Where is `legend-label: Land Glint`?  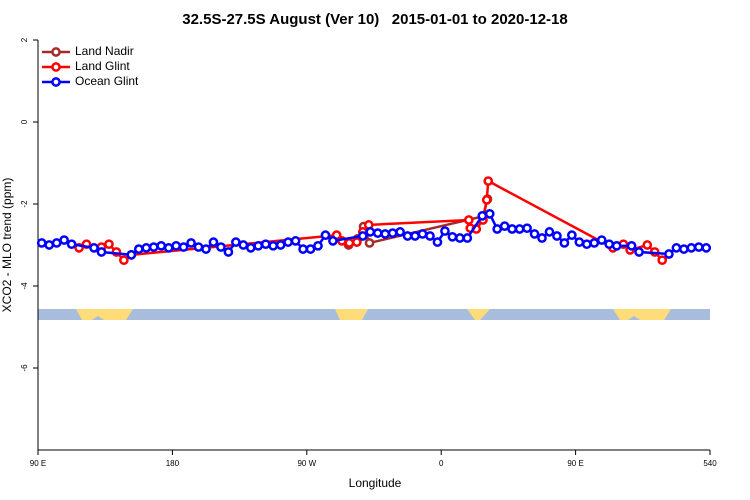
legend-label: Land Glint is located at coordinates (102, 66).